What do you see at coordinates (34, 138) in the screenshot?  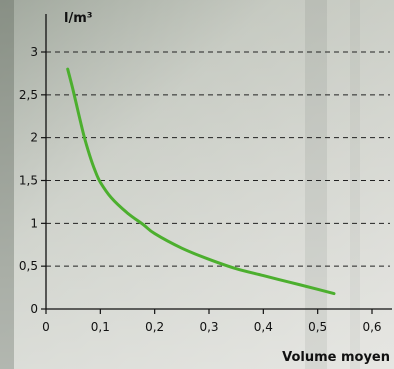 I see `y-tick-label: 2` at bounding box center [34, 138].